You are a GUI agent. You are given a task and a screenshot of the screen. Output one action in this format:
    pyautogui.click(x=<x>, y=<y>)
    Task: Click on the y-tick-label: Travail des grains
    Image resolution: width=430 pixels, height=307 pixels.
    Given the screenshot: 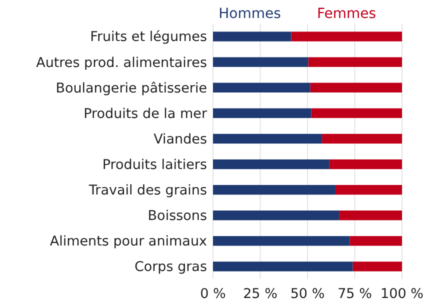 What is the action you would take?
    pyautogui.click(x=147, y=190)
    